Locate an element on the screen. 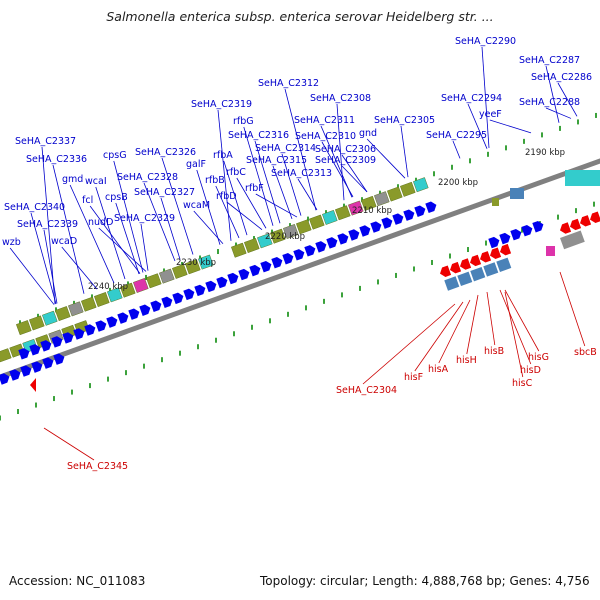 The height and width of the screenshot is (600, 600). gene-label-forward: cpsB is located at coordinates (116, 197).